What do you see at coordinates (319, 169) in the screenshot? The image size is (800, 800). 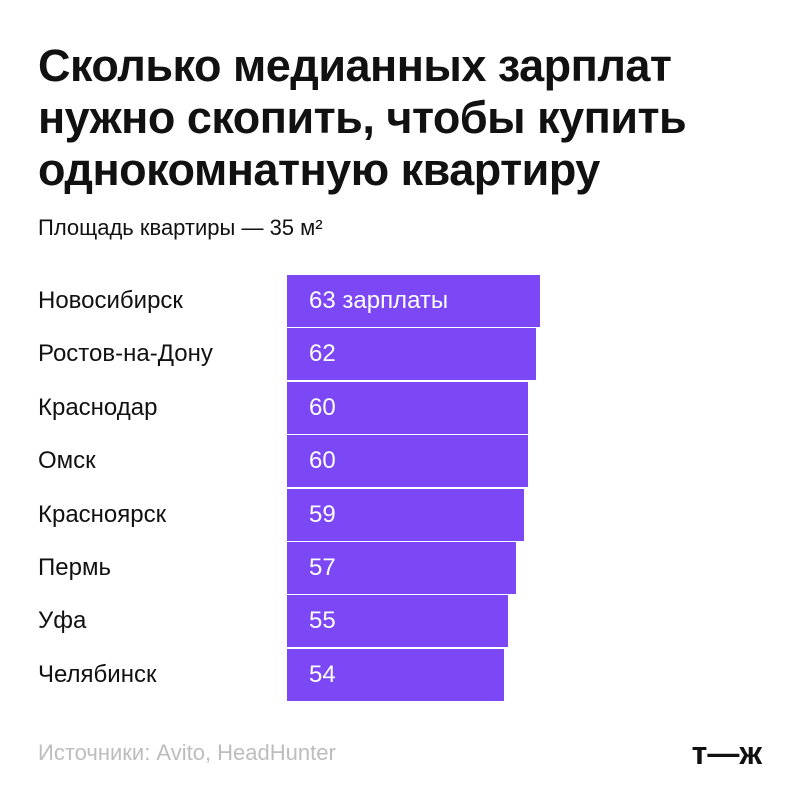 I see `title-line: однокомнатную квартиру` at bounding box center [319, 169].